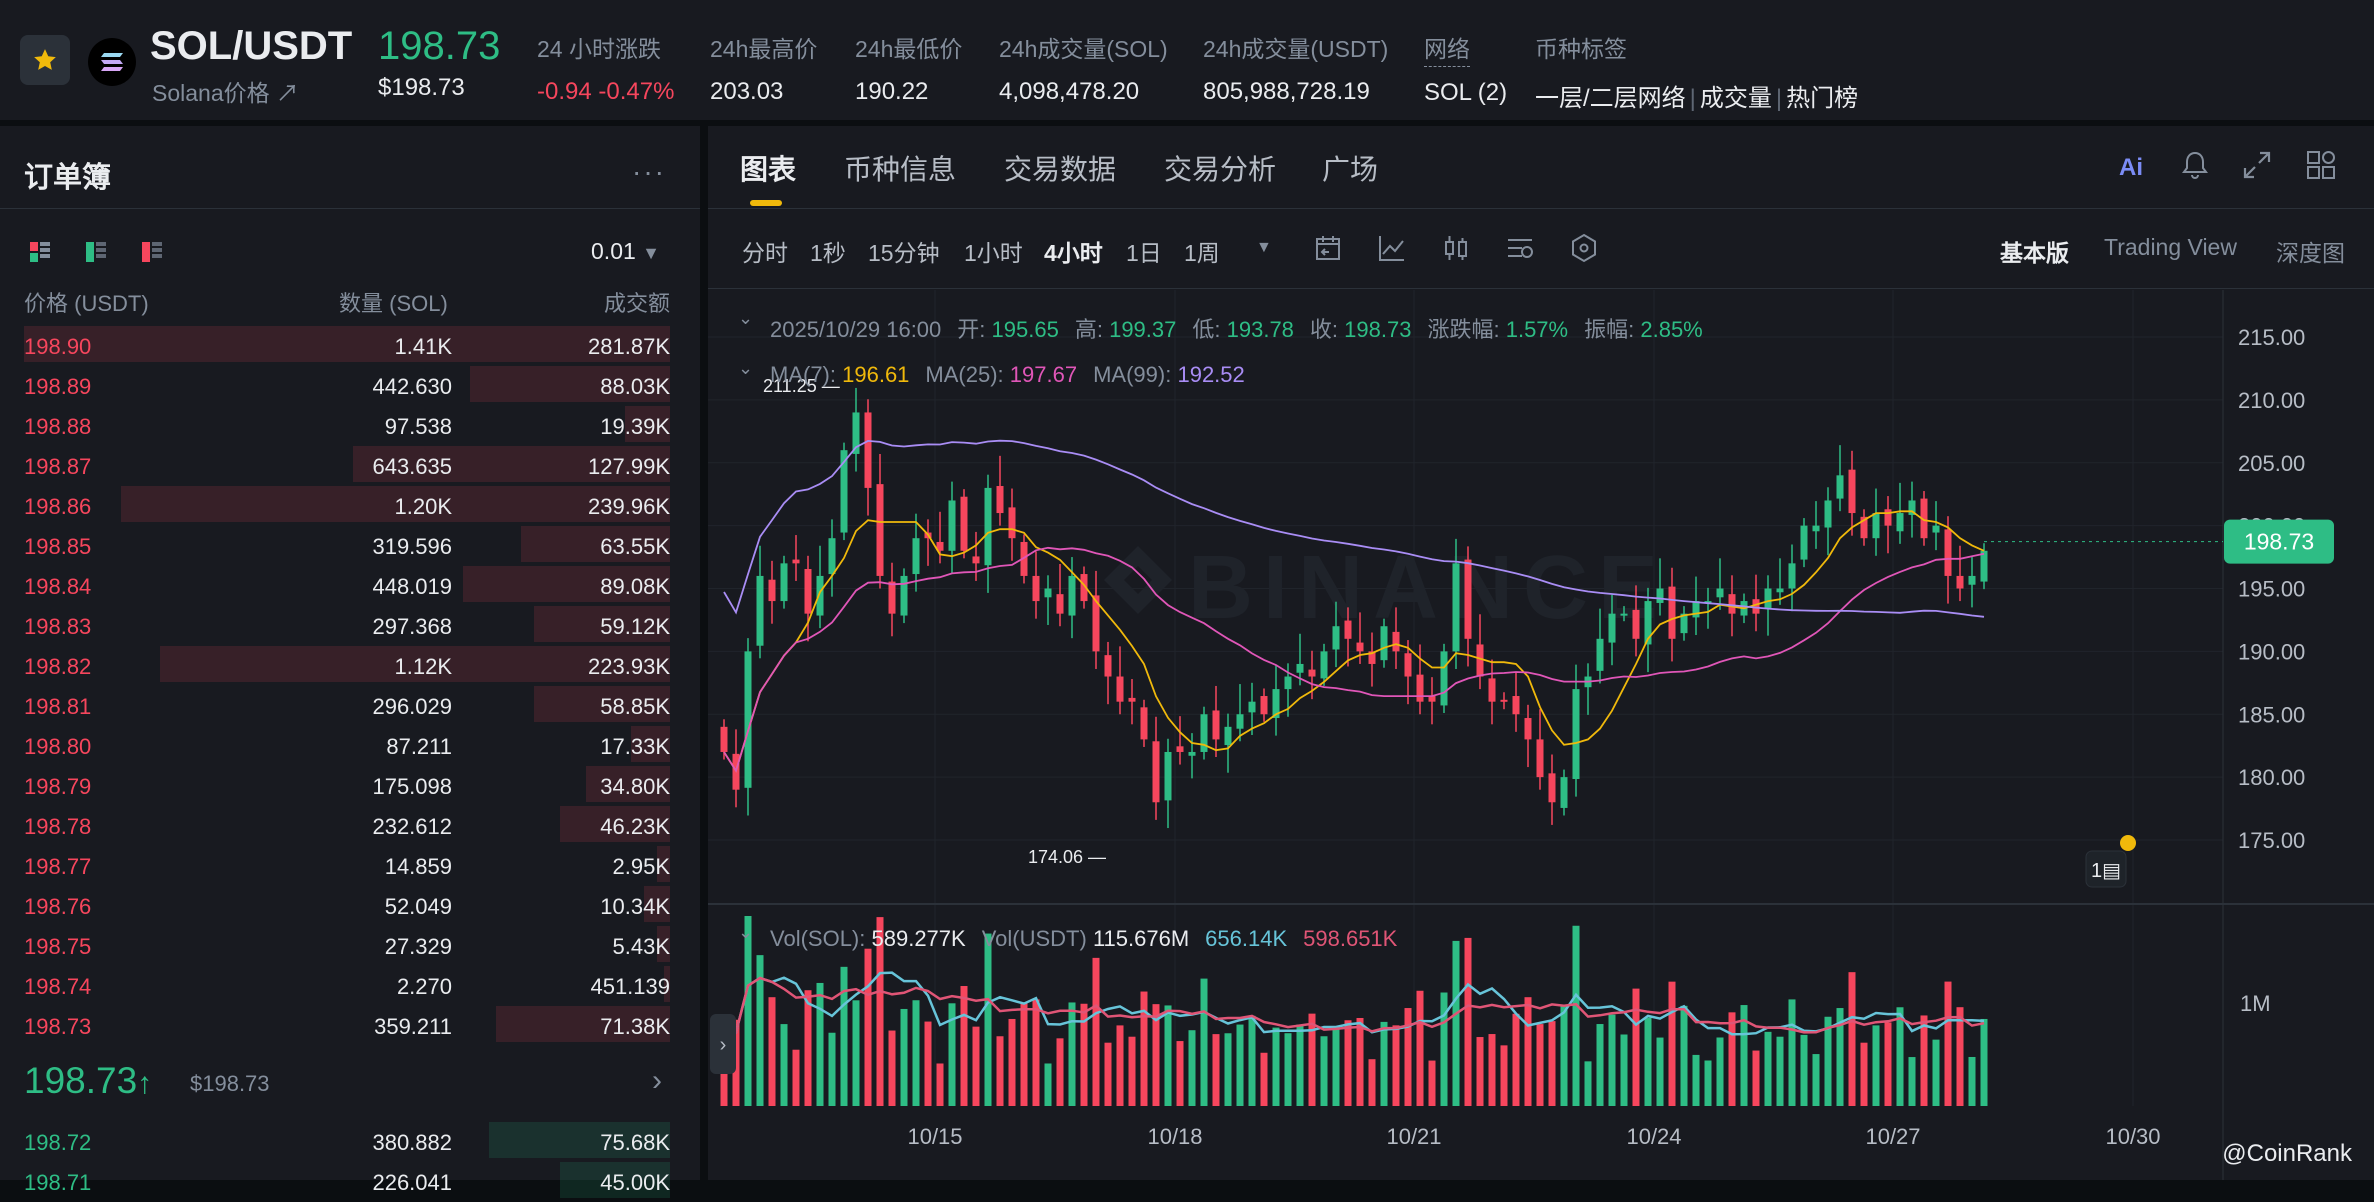 The image size is (2374, 1202). I want to click on tag-link: 热门榜, so click(1822, 98).